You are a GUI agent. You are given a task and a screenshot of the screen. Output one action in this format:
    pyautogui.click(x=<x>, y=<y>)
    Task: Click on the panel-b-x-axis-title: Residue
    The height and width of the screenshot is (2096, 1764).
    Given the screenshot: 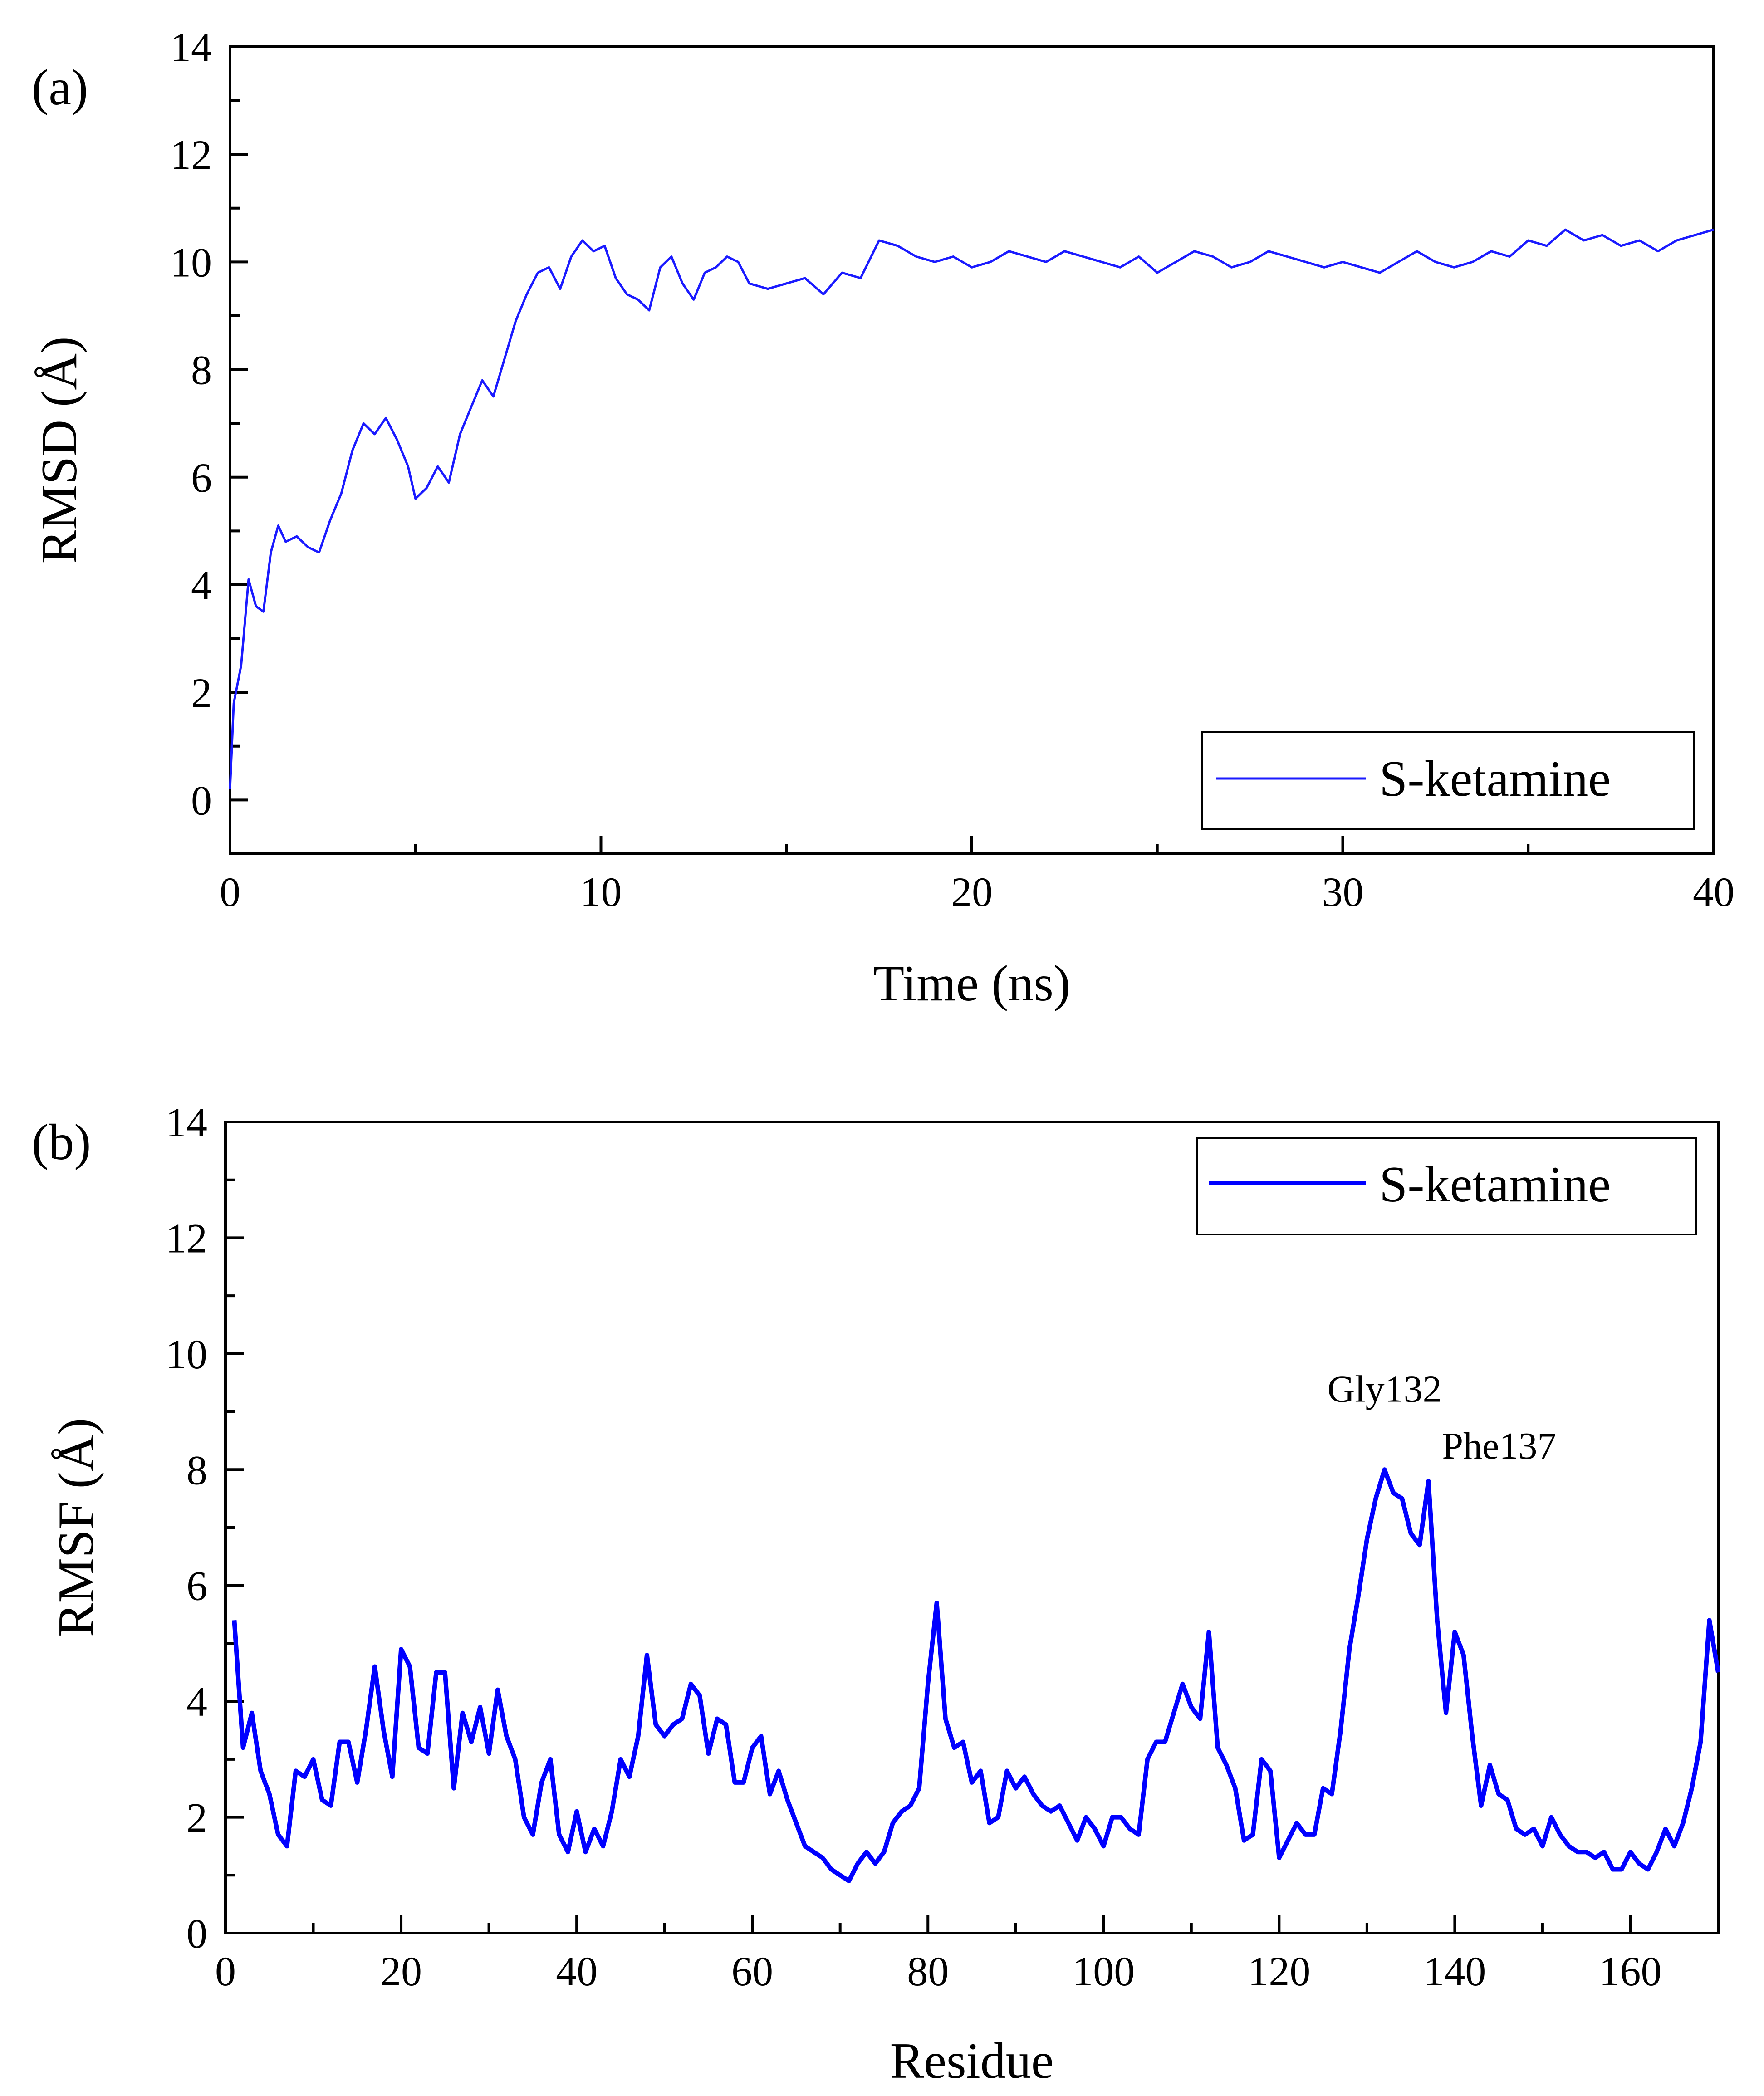 What is the action you would take?
    pyautogui.click(x=972, y=2061)
    